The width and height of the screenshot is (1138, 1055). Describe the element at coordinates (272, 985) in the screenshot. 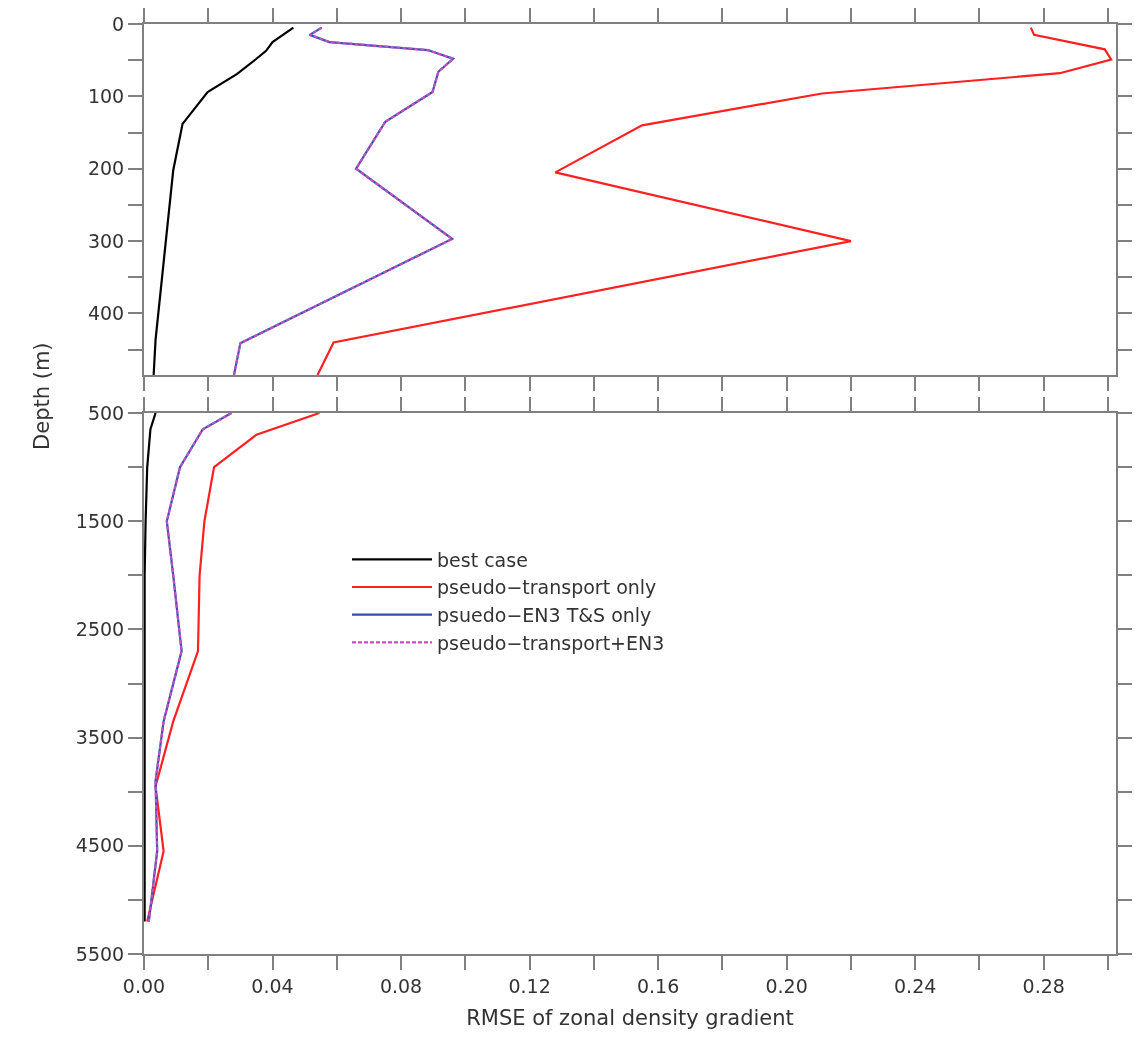

I see `x-tick-label: 0.04` at that location.